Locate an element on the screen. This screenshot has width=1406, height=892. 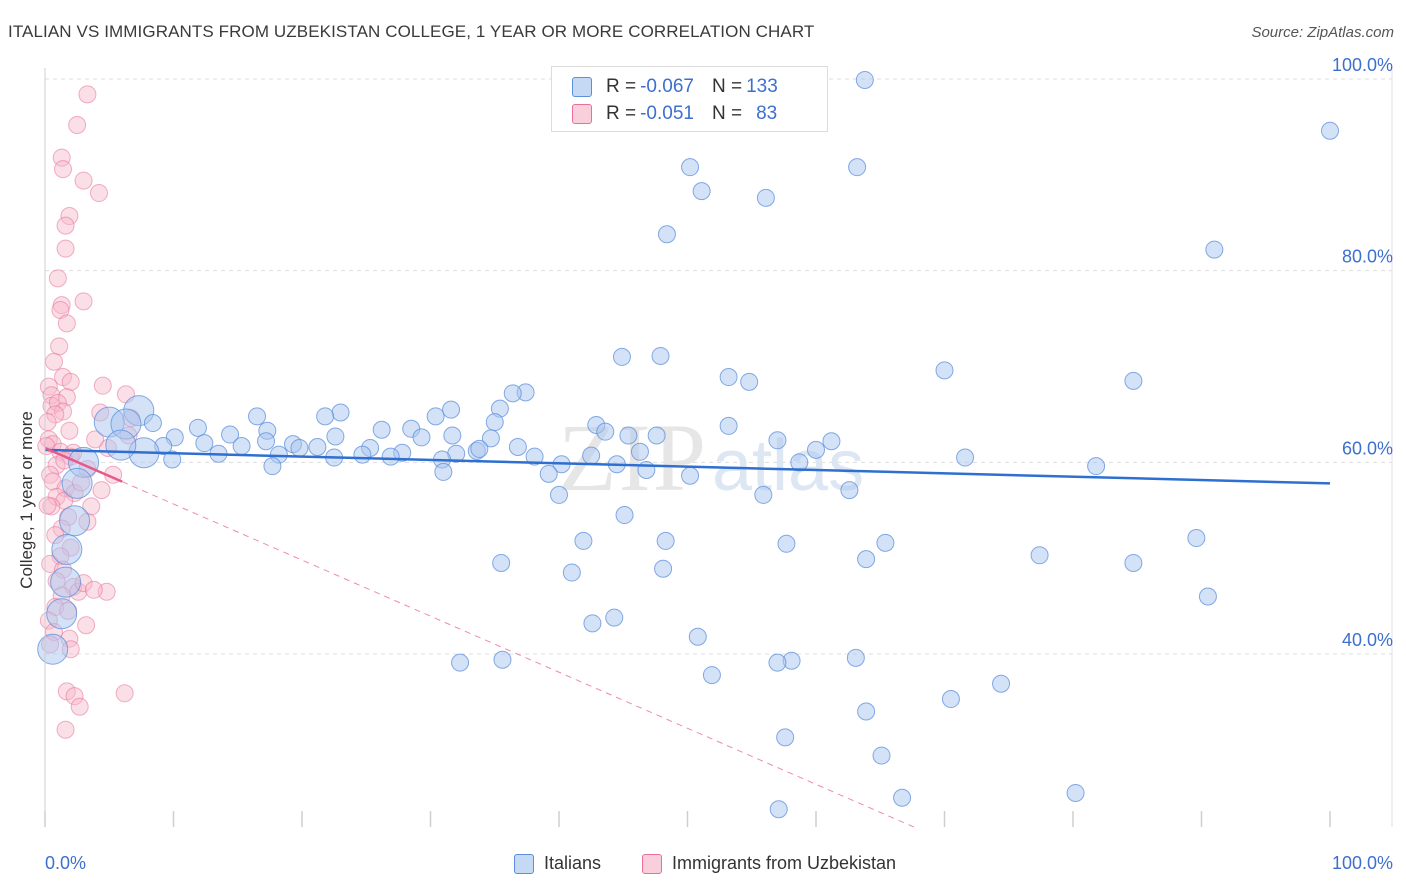
legend-swatch-italians is located at coordinates (524, 863).